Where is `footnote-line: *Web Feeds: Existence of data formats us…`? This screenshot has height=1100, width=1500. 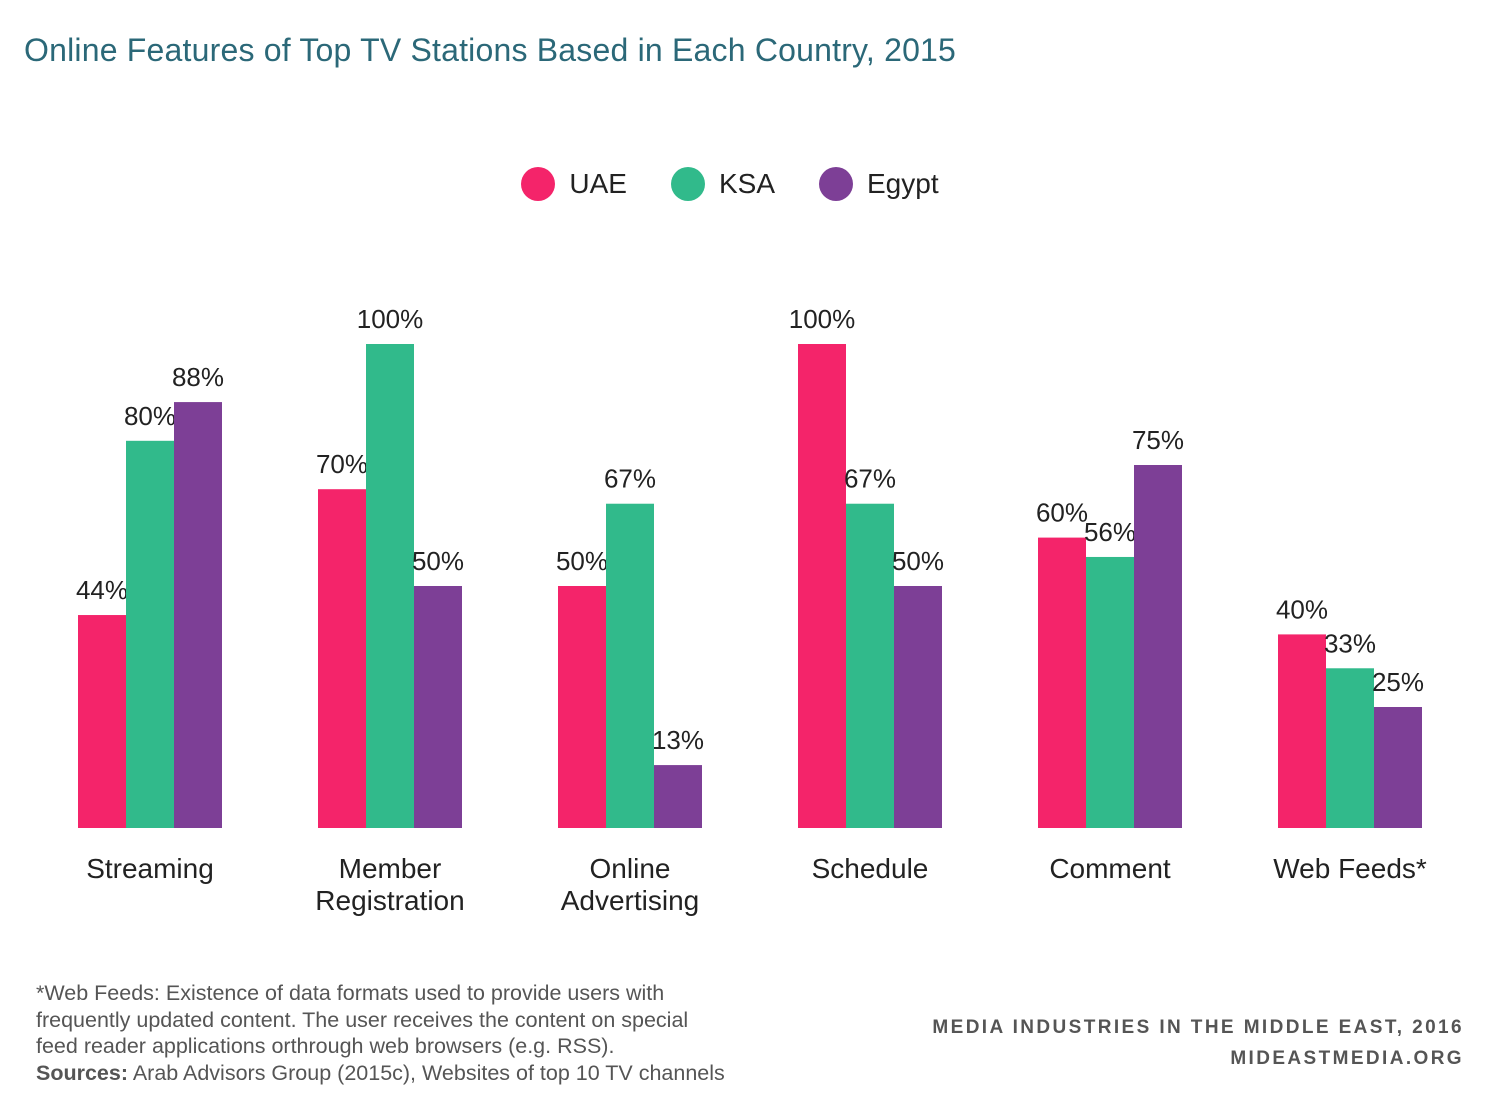
footnote-line: *Web Feeds: Existence of data formats us… is located at coordinates (350, 993).